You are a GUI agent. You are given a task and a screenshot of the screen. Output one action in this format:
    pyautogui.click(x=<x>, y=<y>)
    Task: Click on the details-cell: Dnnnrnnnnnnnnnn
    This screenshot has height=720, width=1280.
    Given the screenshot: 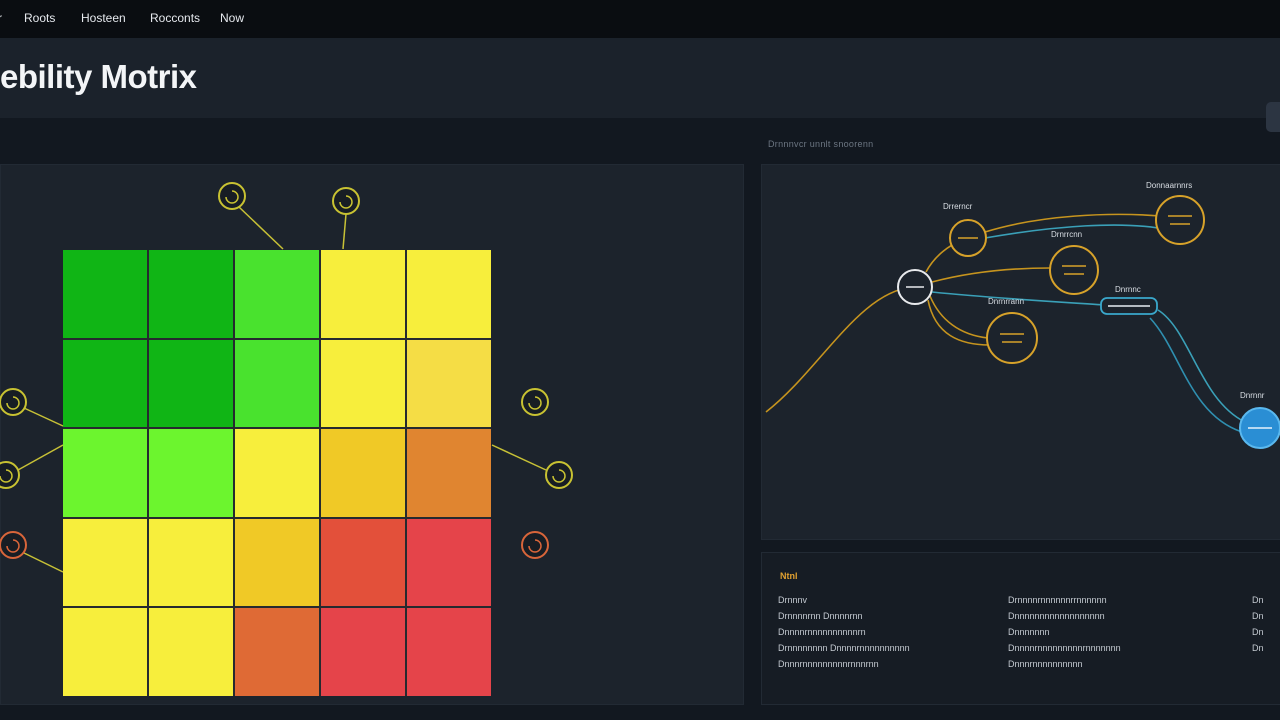 What is the action you would take?
    pyautogui.click(x=1045, y=664)
    